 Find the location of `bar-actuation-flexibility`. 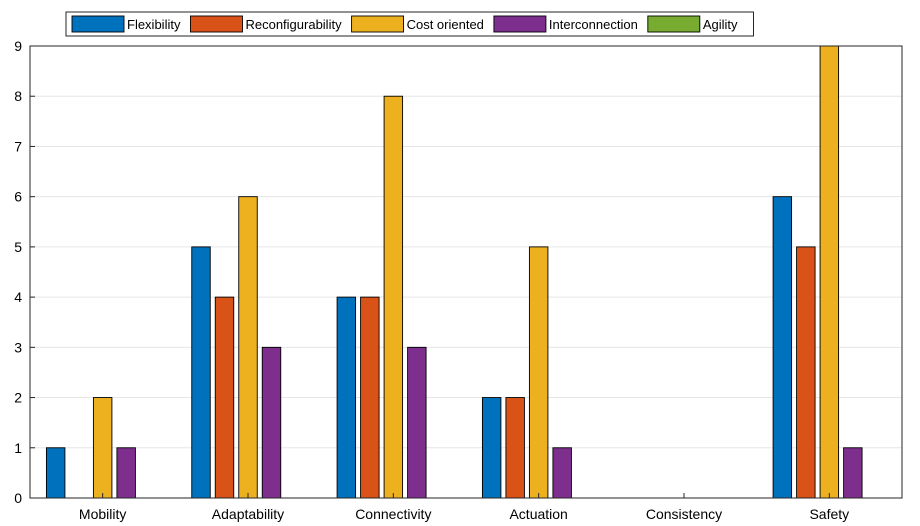

bar-actuation-flexibility is located at coordinates (491, 448).